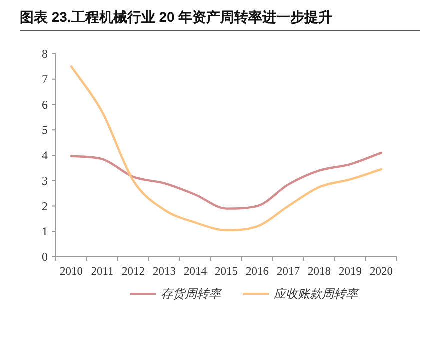  I want to click on legend-label: 存货周转率, so click(192, 294).